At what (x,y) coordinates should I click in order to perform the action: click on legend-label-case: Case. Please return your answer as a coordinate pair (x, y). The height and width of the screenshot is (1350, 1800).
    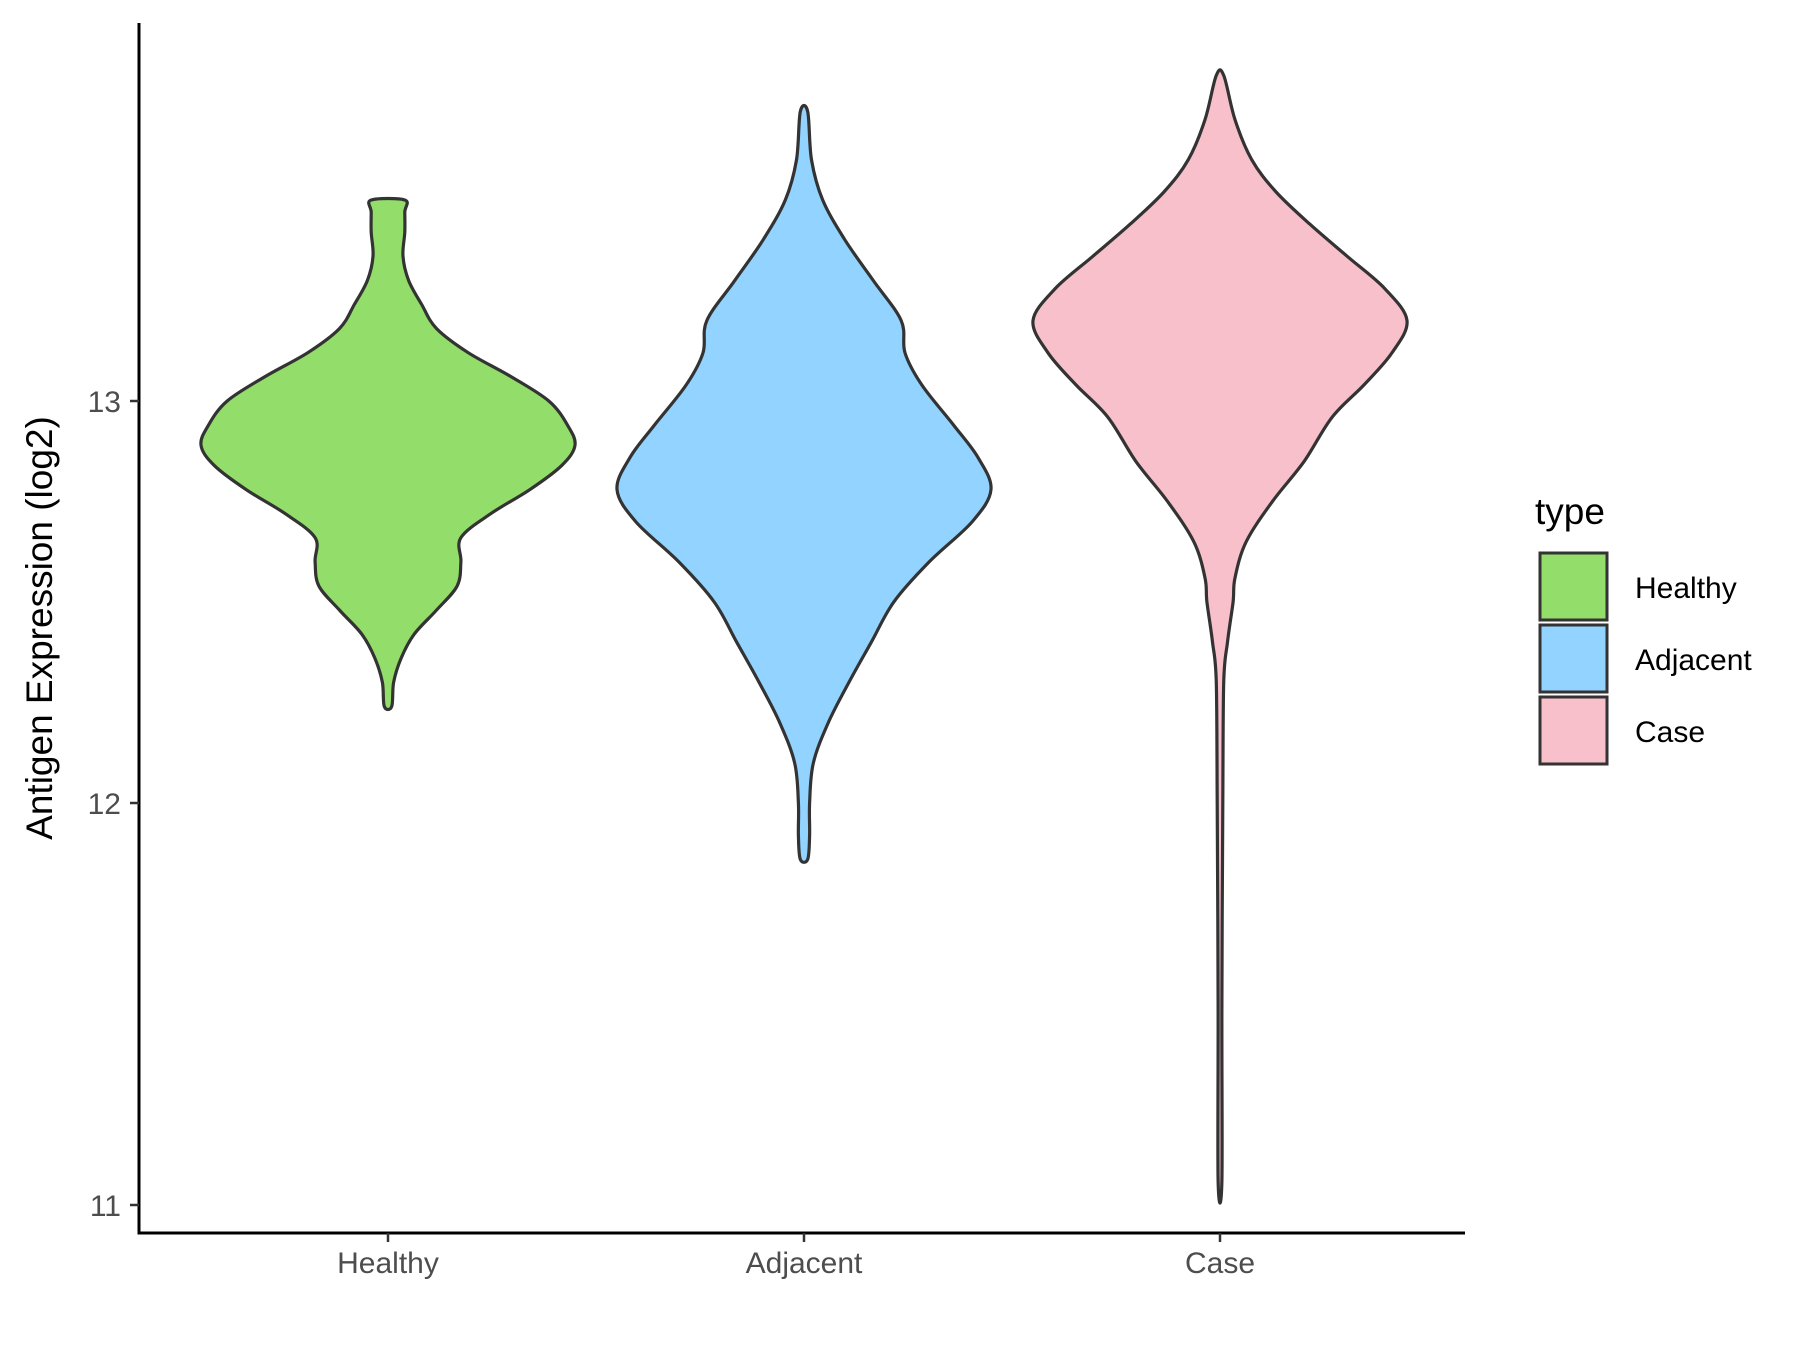
    Looking at the image, I should click on (1670, 732).